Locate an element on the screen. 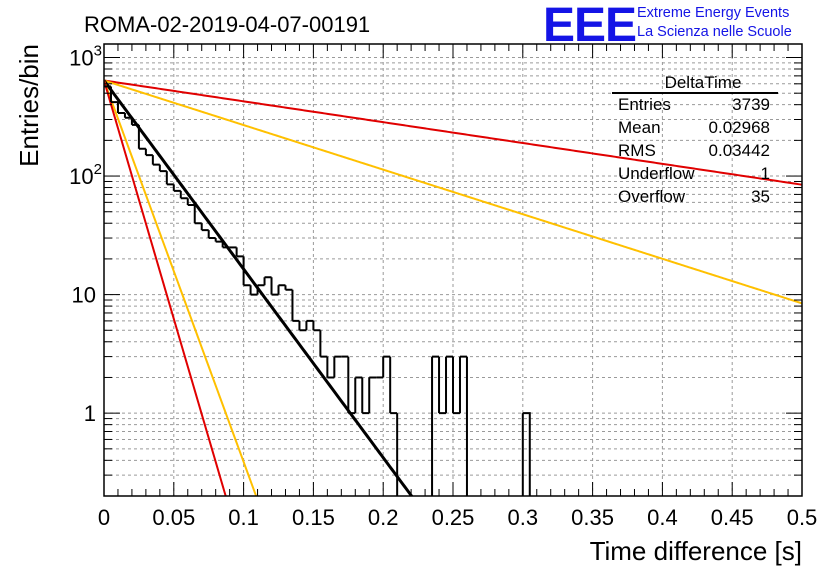 This screenshot has width=836, height=572. stats-label-3: Underflow is located at coordinates (656, 173).